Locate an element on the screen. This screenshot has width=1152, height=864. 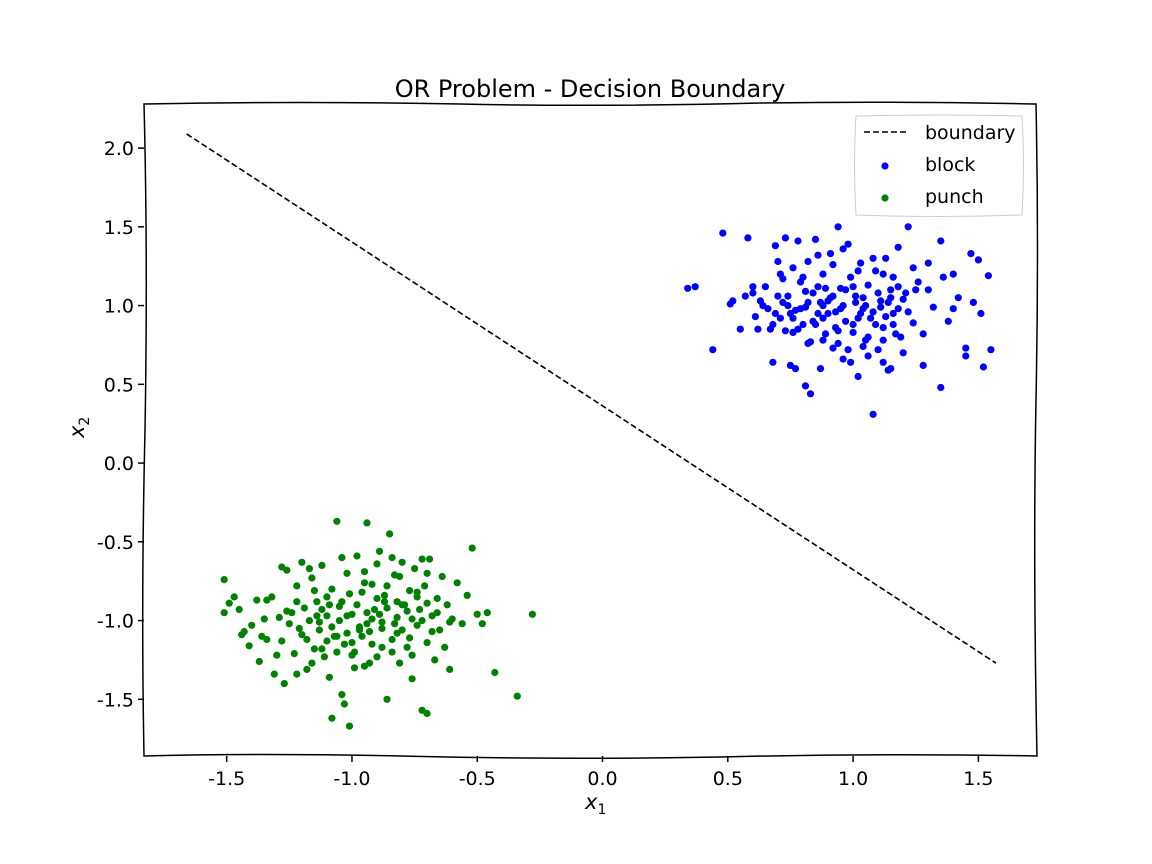
x-tick-label: 1.0 is located at coordinates (853, 779).